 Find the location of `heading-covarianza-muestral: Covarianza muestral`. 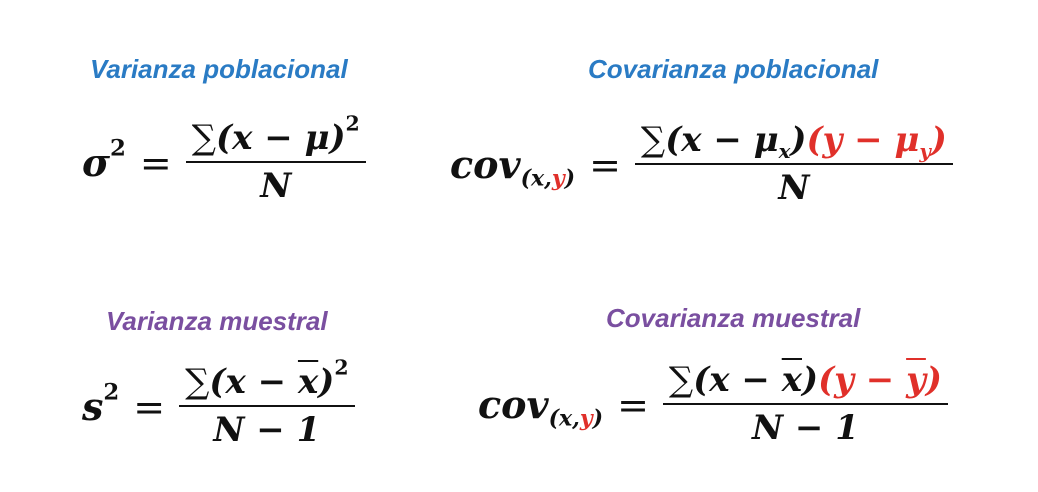

heading-covarianza-muestral: Covarianza muestral is located at coordinates (733, 318).